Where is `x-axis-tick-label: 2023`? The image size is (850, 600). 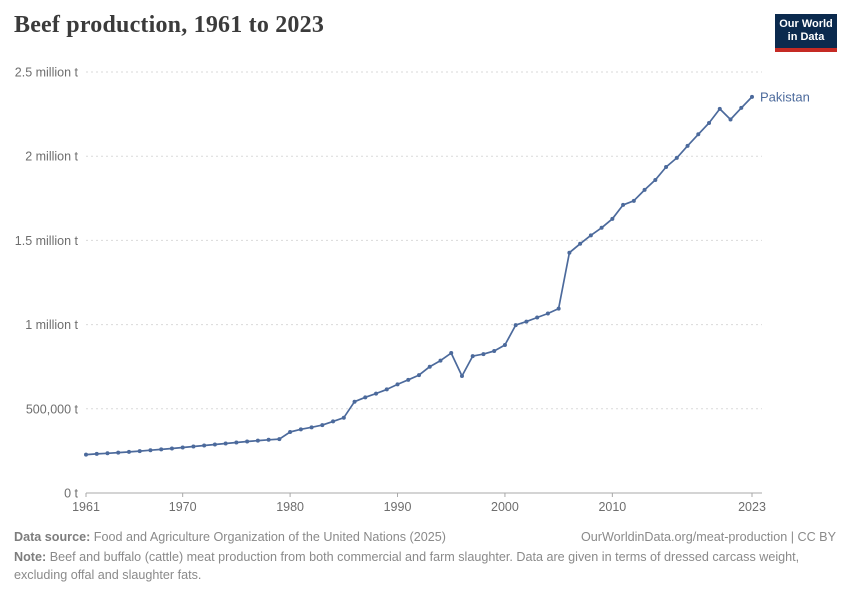 x-axis-tick-label: 2023 is located at coordinates (752, 507).